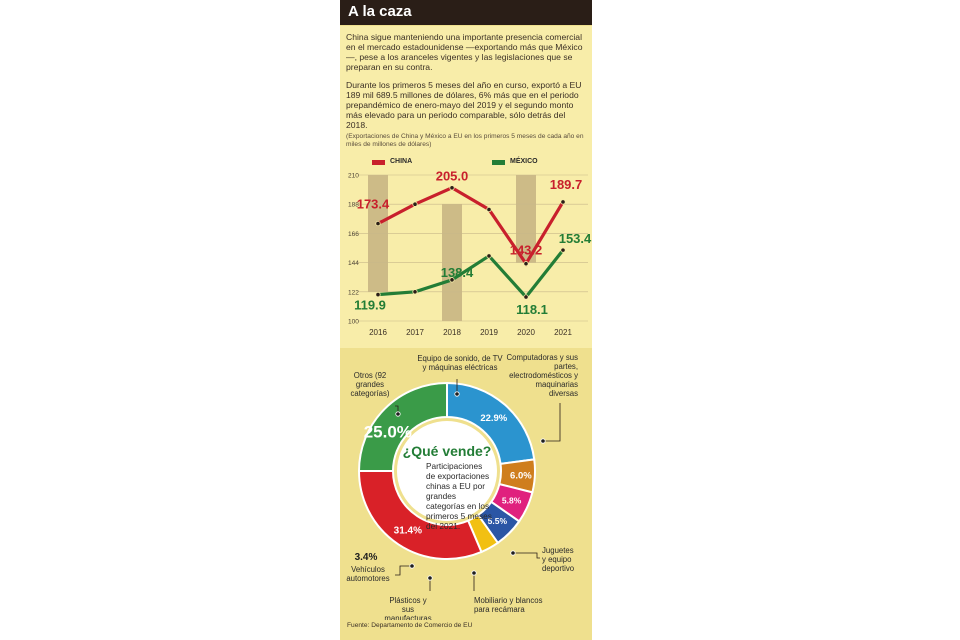  What do you see at coordinates (353, 292) in the screenshot?
I see `y-tick-label: 122` at bounding box center [353, 292].